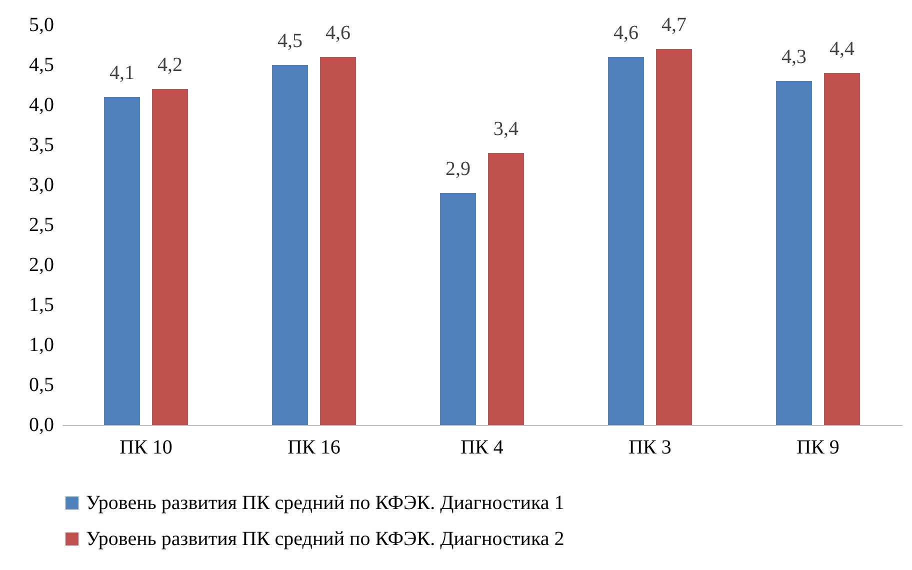 This screenshot has width=912, height=570. Describe the element at coordinates (41, 345) in the screenshot. I see `y-tick-label: 1,0` at that location.